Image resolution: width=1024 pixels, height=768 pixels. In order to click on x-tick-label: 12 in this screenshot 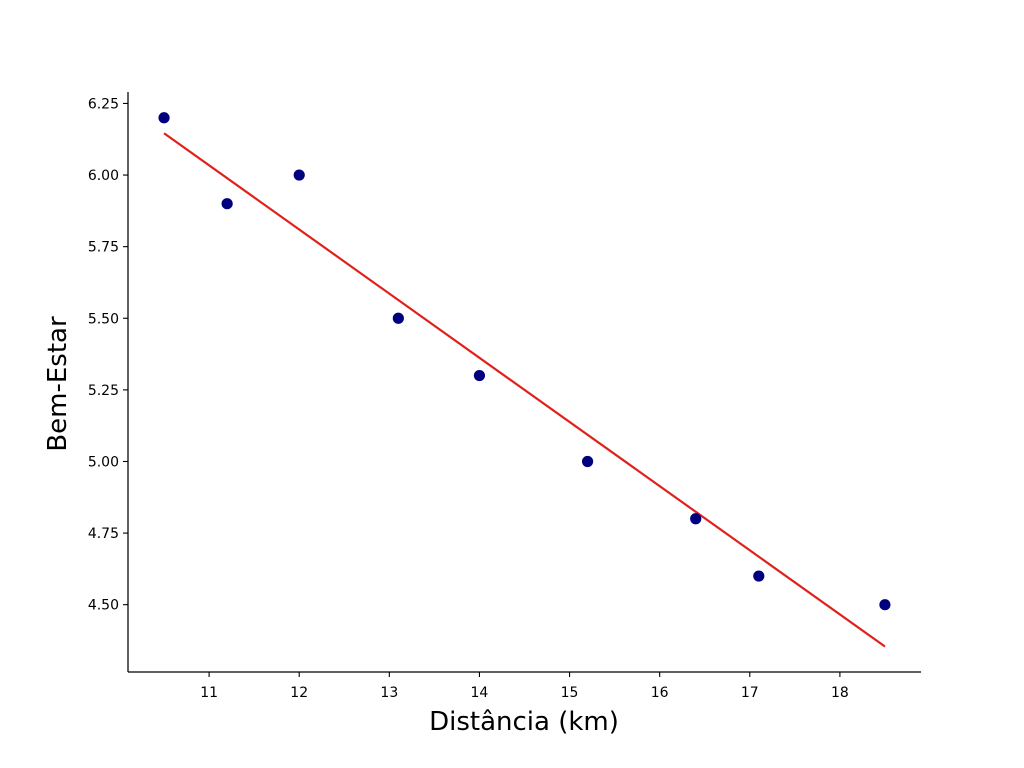, I will do `click(299, 693)`.